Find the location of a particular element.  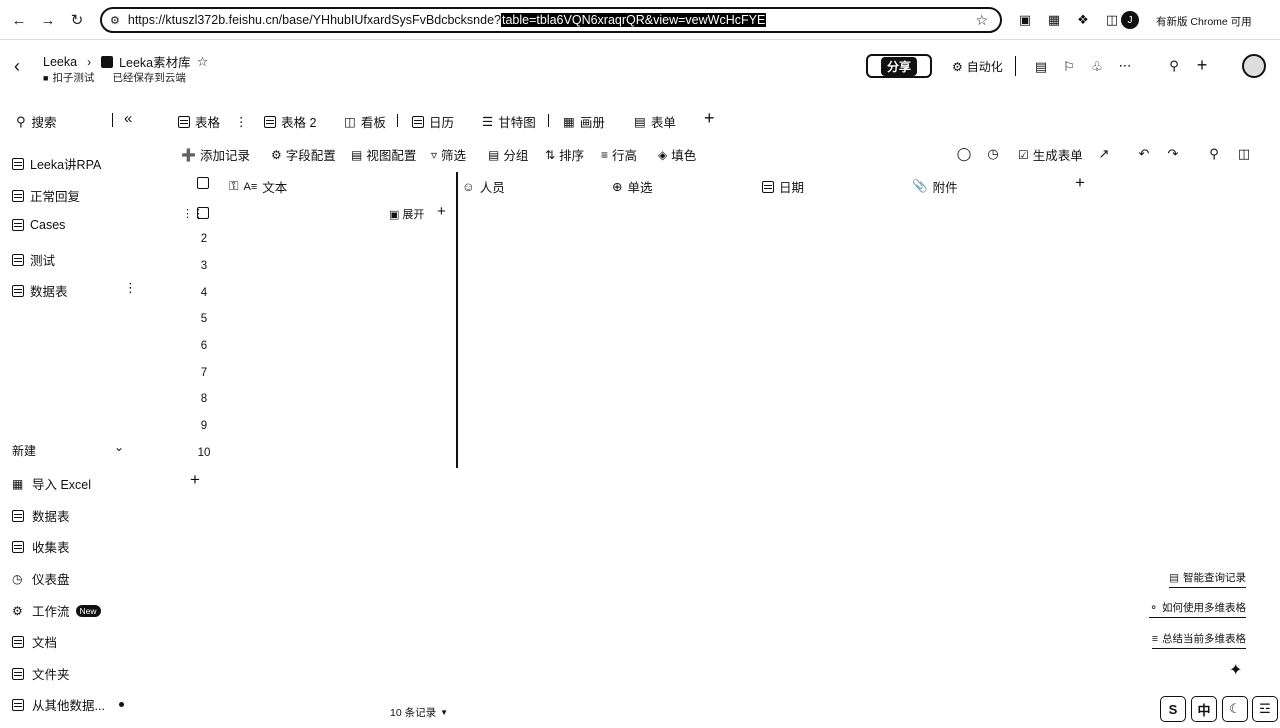

sidebar-panel-icon: ◫ is located at coordinates (1112, 19).